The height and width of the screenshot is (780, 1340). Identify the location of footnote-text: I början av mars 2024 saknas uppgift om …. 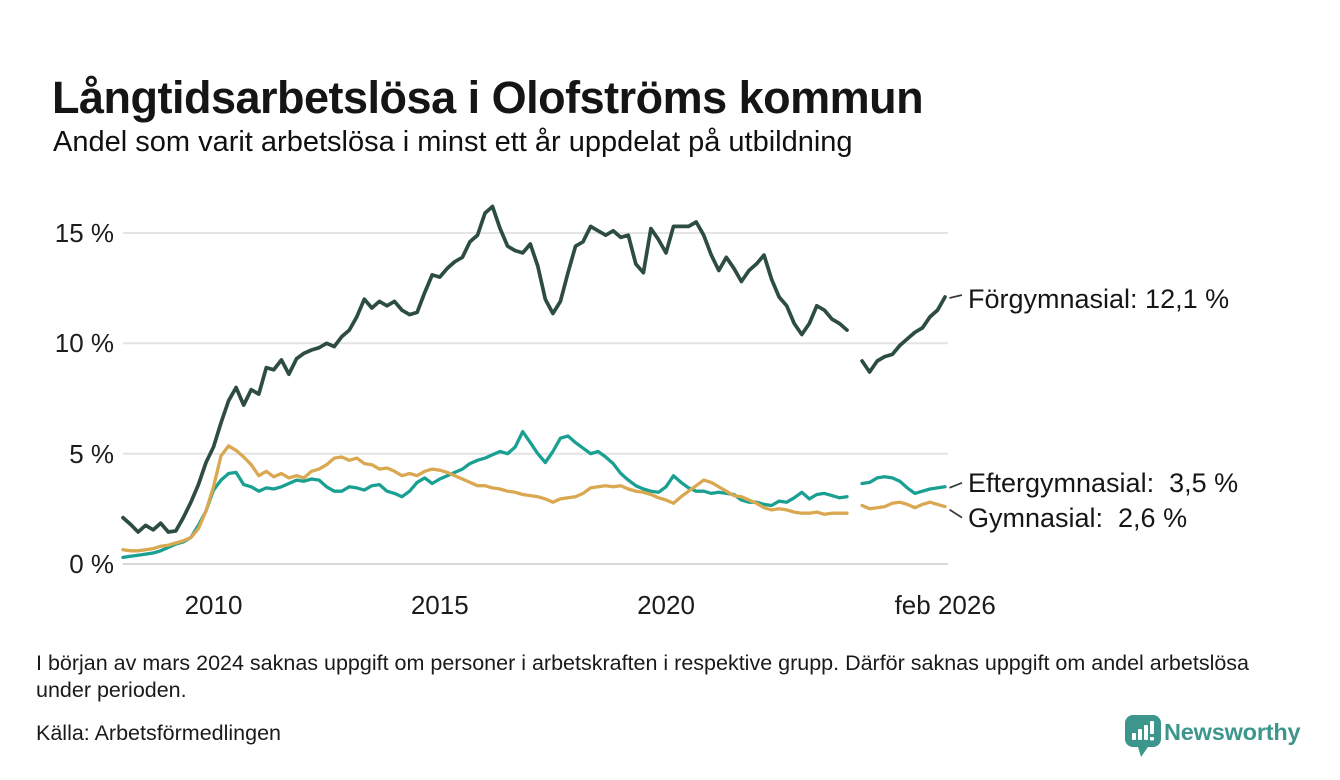
(643, 676).